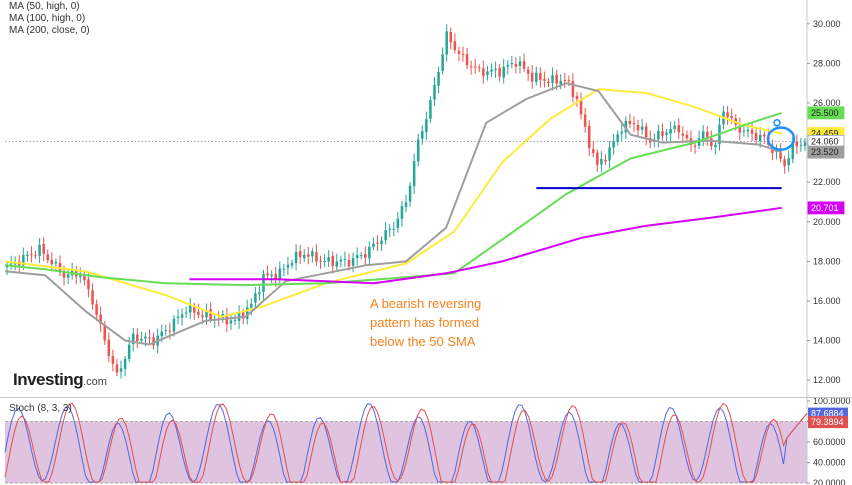 Image resolution: width=852 pixels, height=485 pixels. I want to click on sma-label-text: 20.701, so click(825, 208).